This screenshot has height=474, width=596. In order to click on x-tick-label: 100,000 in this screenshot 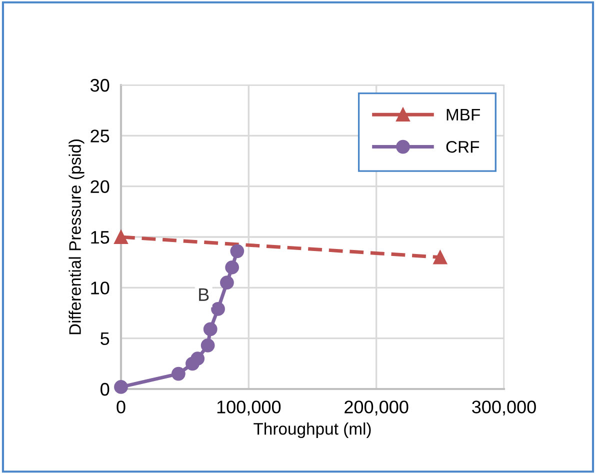, I will do `click(249, 408)`.